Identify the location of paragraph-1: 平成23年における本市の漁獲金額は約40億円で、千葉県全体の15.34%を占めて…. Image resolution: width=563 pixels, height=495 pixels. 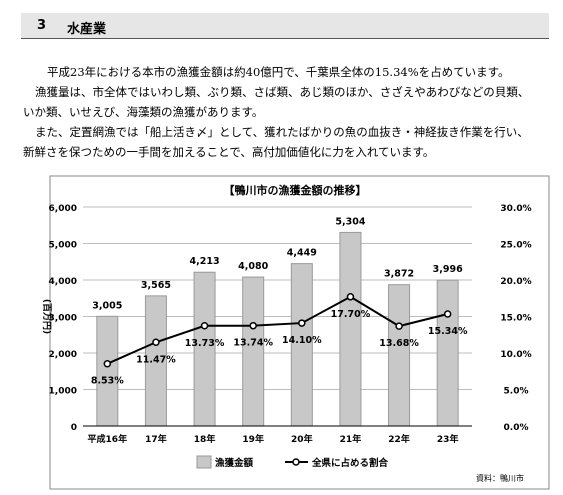
(295, 72).